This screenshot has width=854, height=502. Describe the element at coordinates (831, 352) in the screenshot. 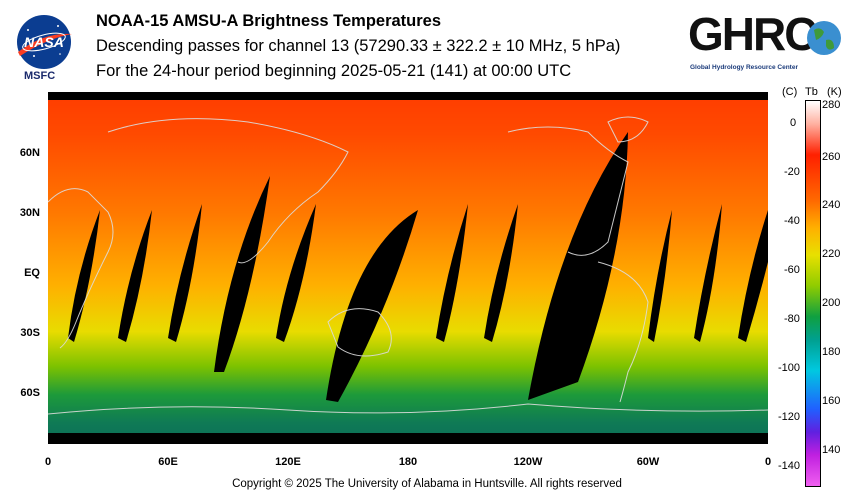

I see `colorbar-tick-k: 180` at that location.